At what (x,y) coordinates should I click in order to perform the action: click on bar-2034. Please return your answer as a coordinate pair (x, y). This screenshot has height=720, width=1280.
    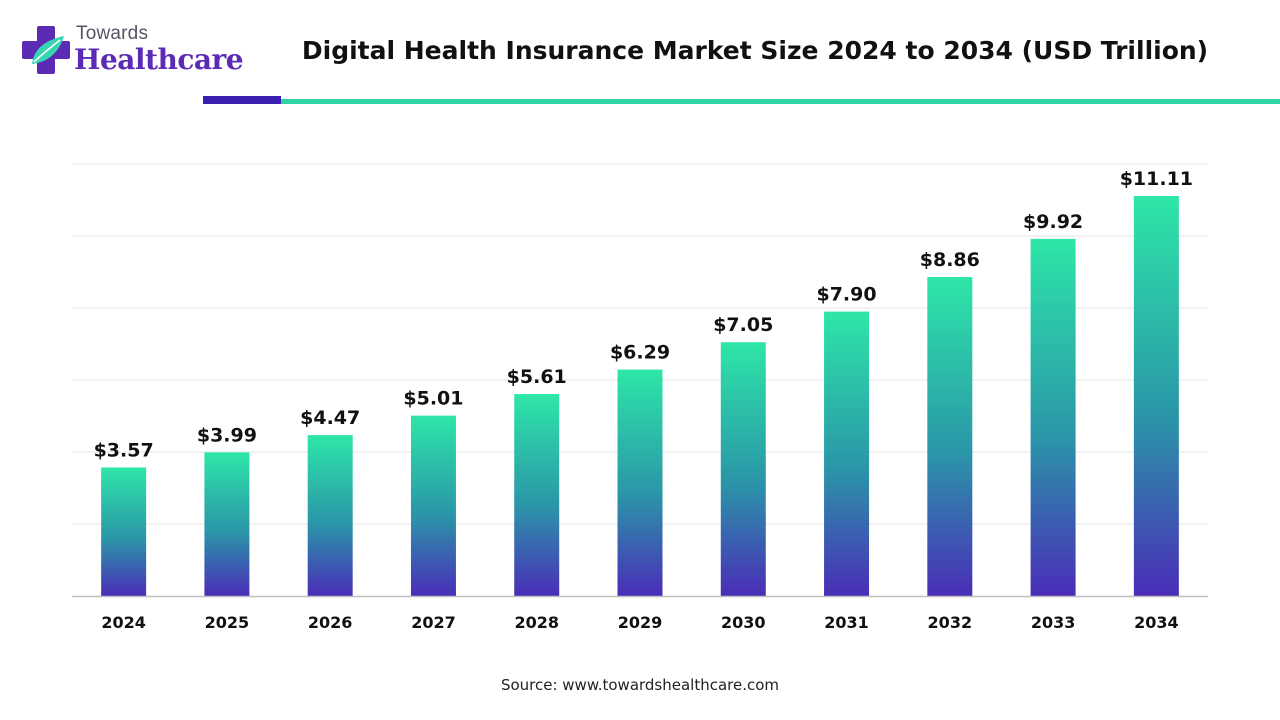
    Looking at the image, I should click on (1156, 396).